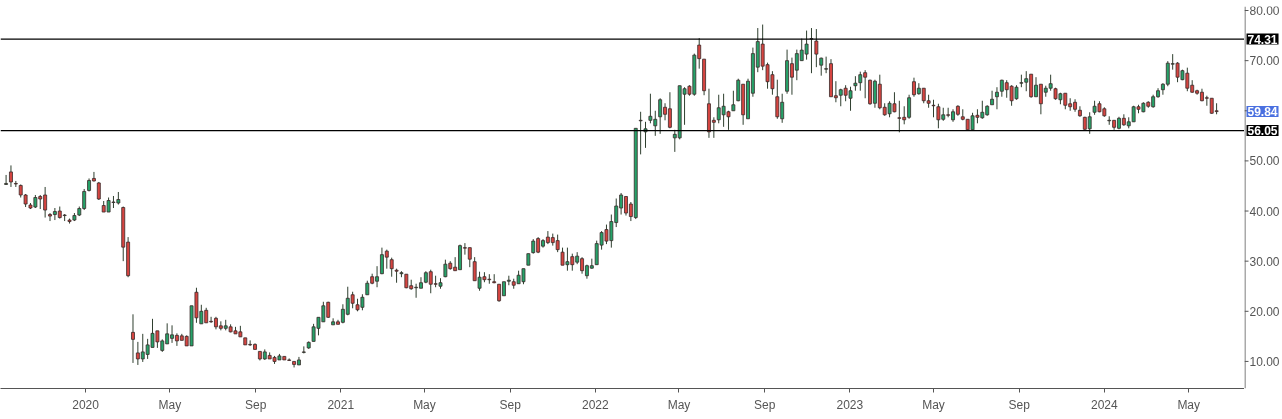 Image resolution: width=1282 pixels, height=419 pixels. I want to click on y-tick-label: 50.00, so click(1264, 161).